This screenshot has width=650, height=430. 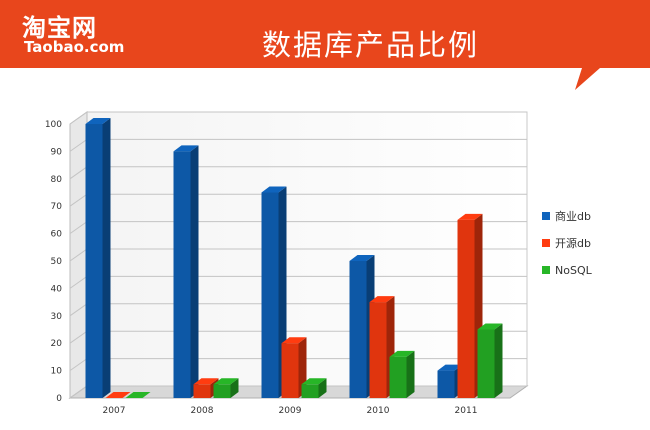 I want to click on y-tick-label: 20, so click(x=57, y=344).